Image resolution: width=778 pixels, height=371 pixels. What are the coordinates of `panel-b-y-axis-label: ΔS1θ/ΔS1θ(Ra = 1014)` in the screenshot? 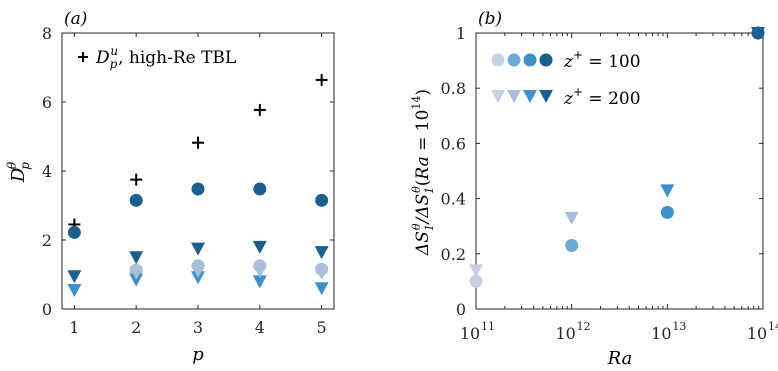 It's located at (423, 172).